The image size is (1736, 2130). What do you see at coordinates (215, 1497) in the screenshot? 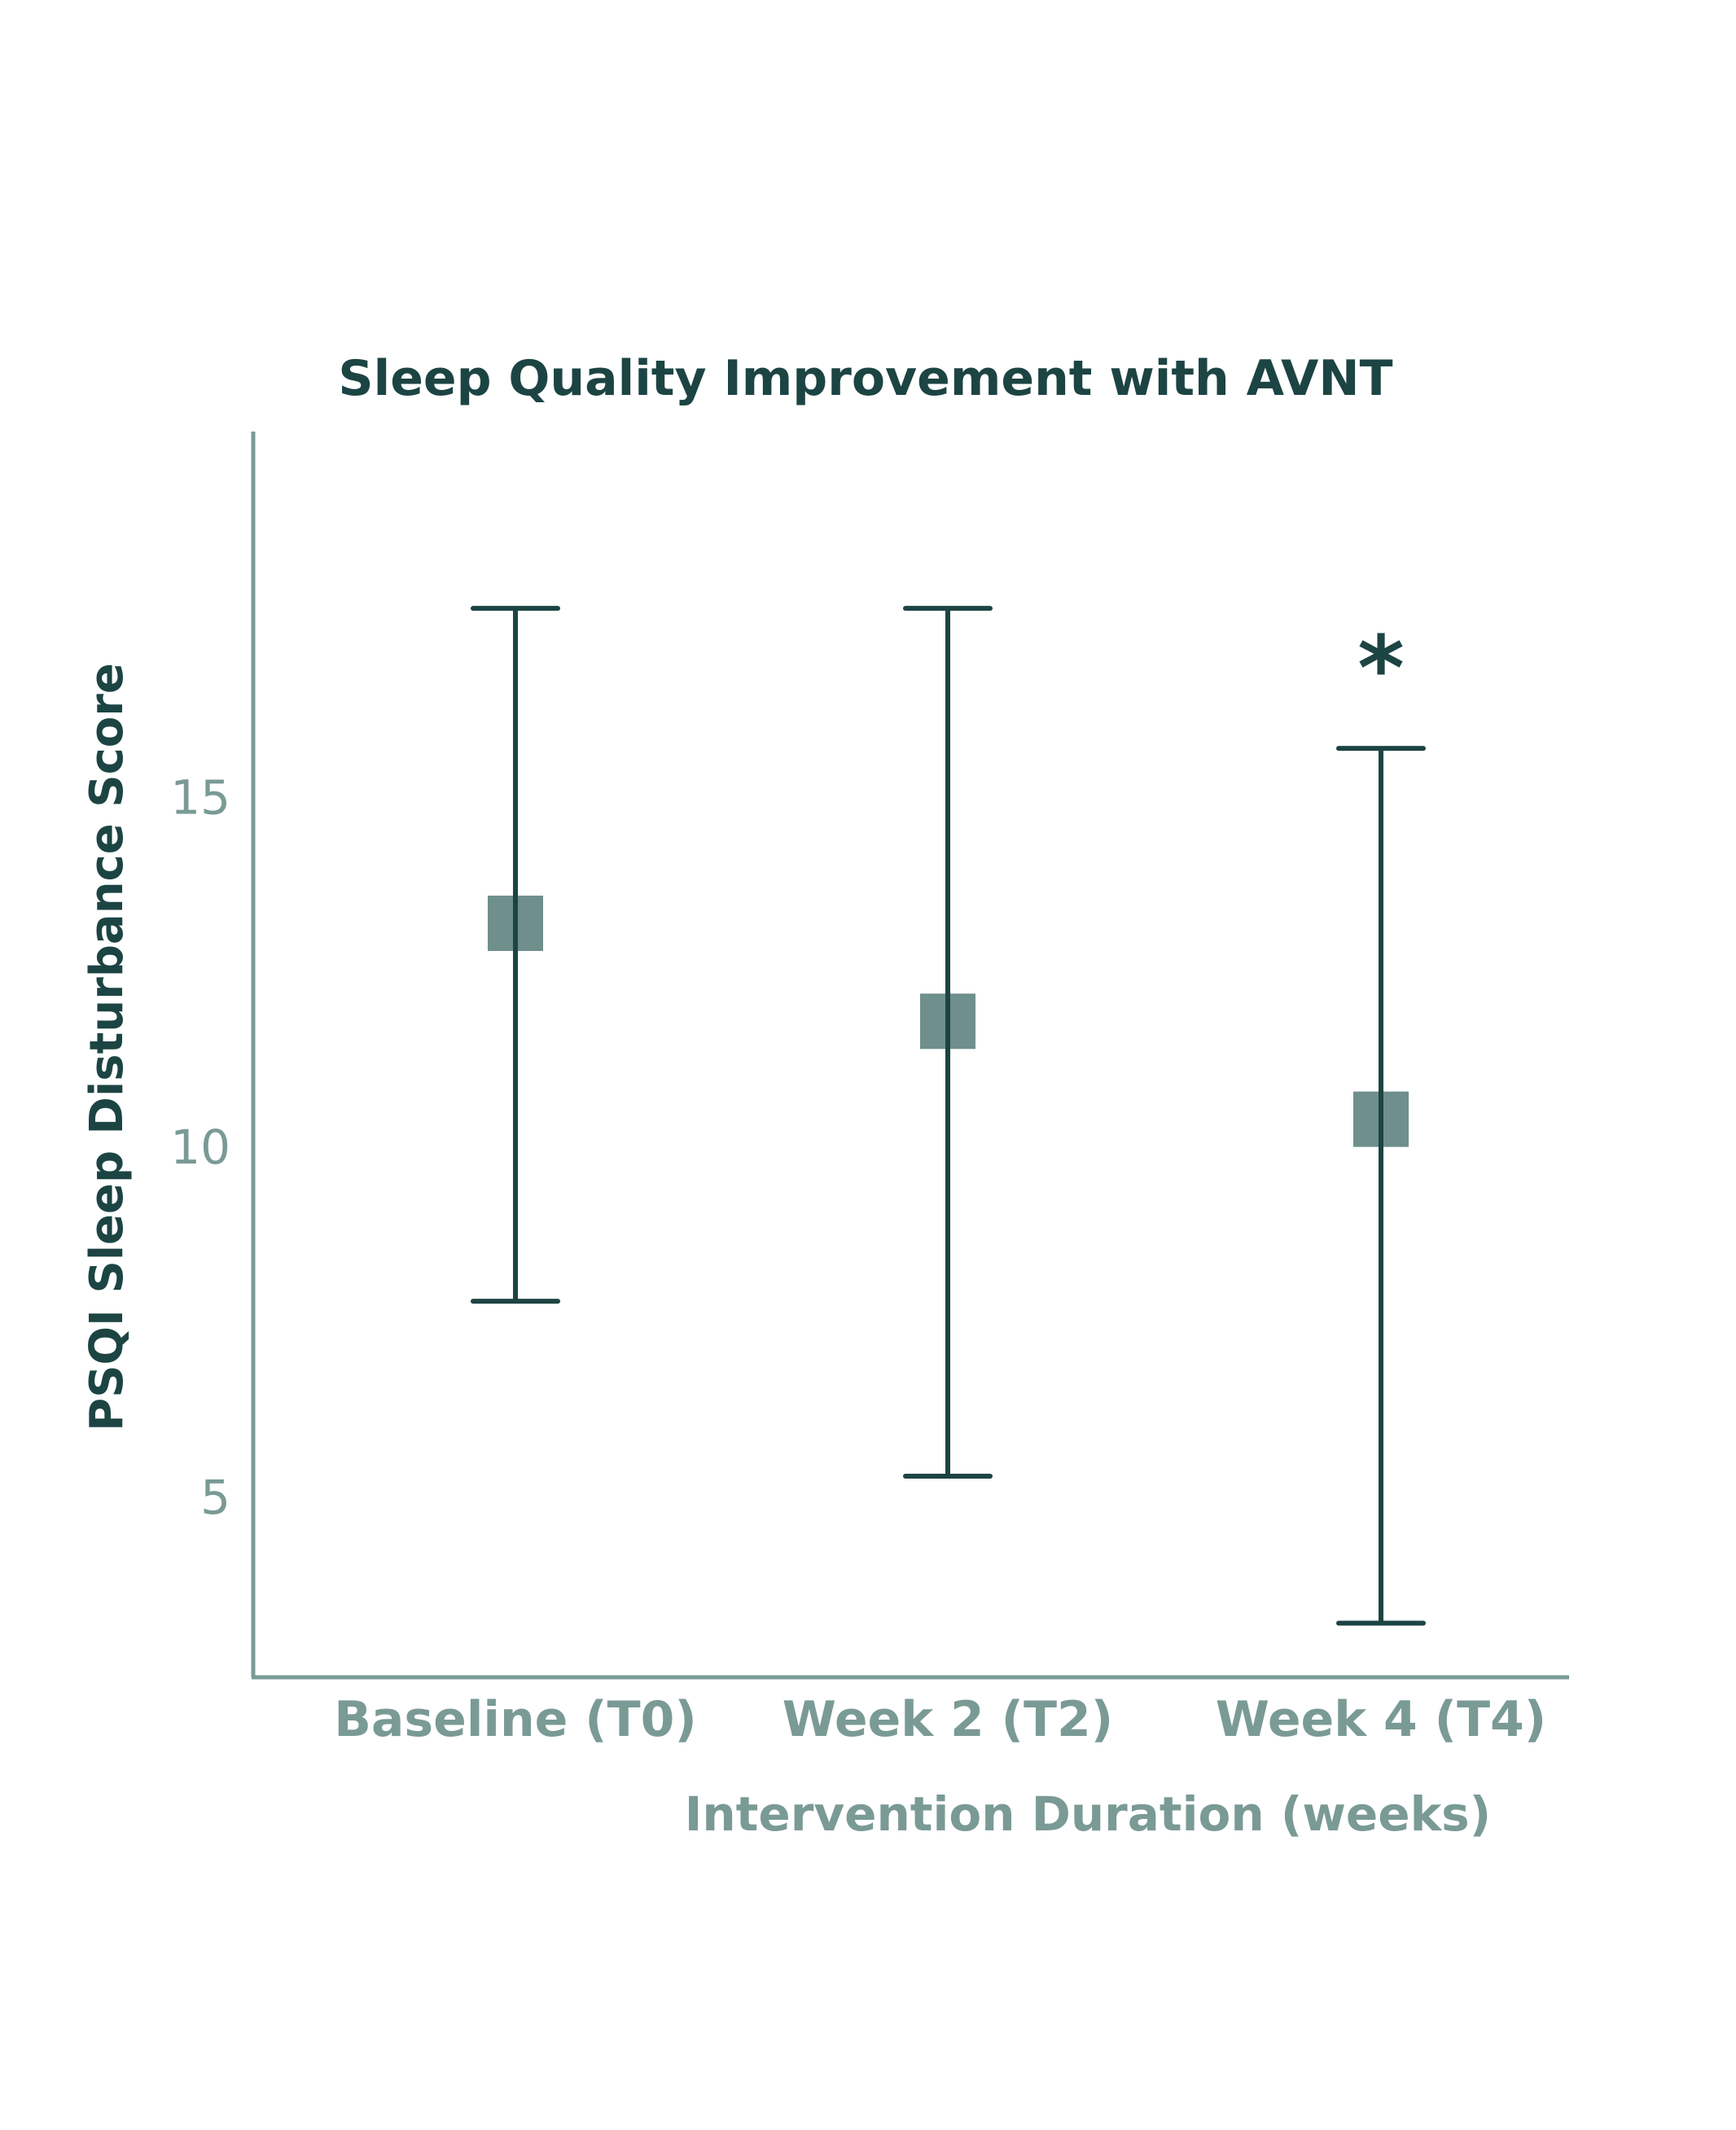
I see `y-tick-label: 5` at bounding box center [215, 1497].